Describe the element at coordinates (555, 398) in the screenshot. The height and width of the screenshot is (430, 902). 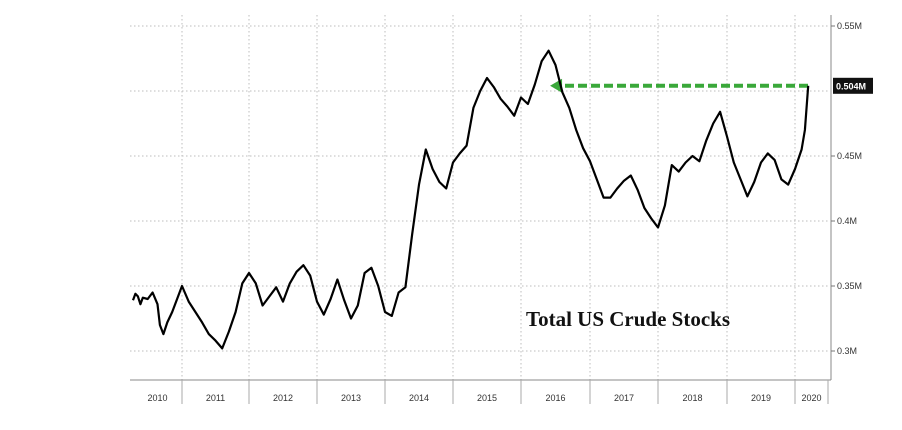
I see `x-tick-label: 2016` at that location.